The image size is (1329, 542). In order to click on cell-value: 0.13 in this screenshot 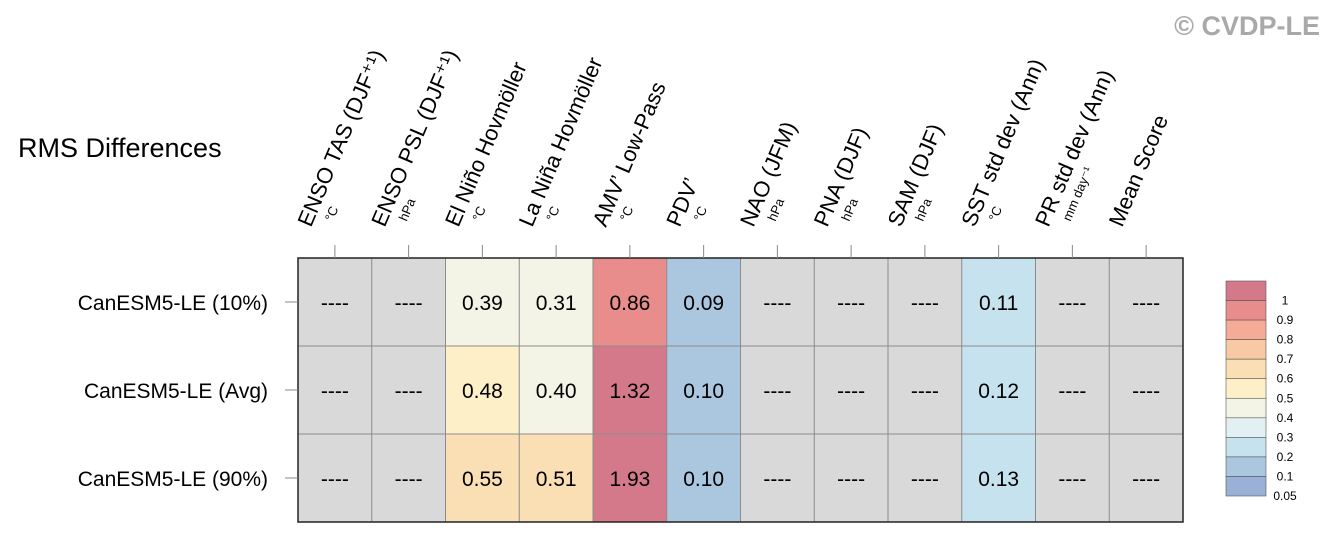, I will do `click(998, 479)`.